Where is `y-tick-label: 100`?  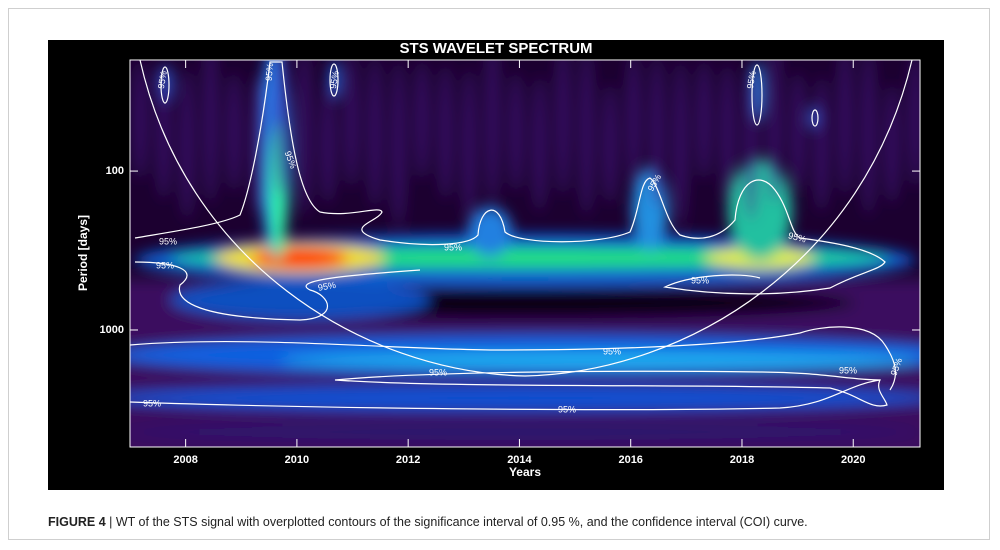 y-tick-label: 100 is located at coordinates (115, 171).